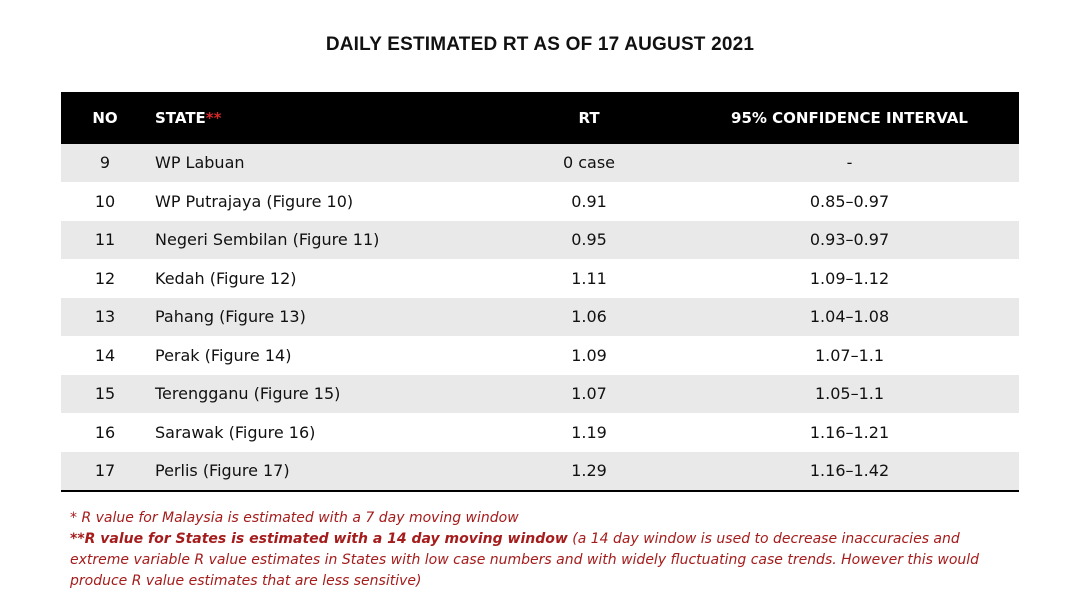  I want to click on row-state: Sarawak (Figure 16), so click(326, 432).